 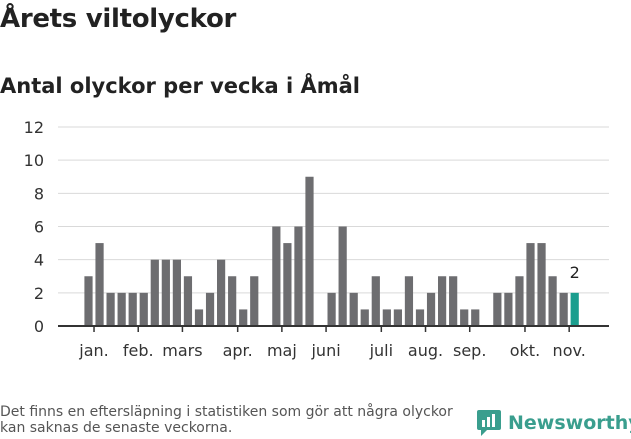 I want to click on x-tick-label: jan., so click(x=93, y=350).